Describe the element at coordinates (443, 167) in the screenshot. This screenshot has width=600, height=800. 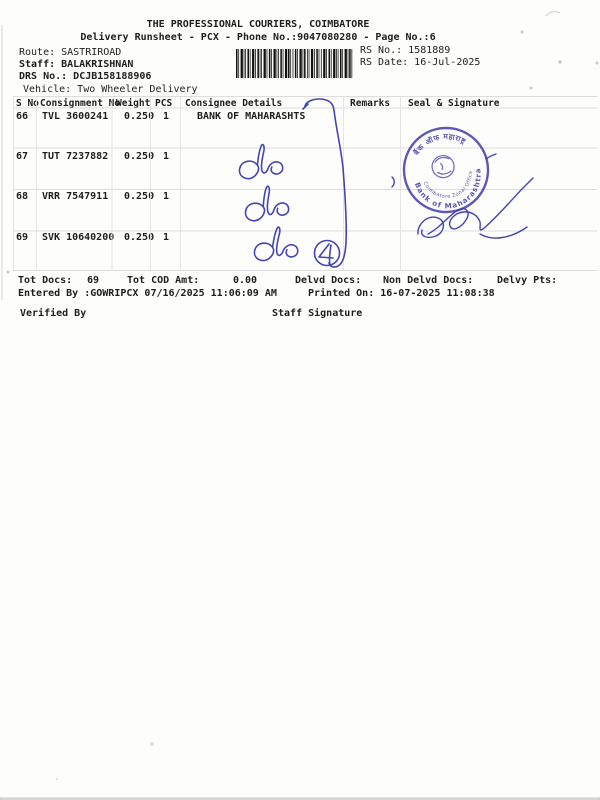
I see `stamp-emblem` at that location.